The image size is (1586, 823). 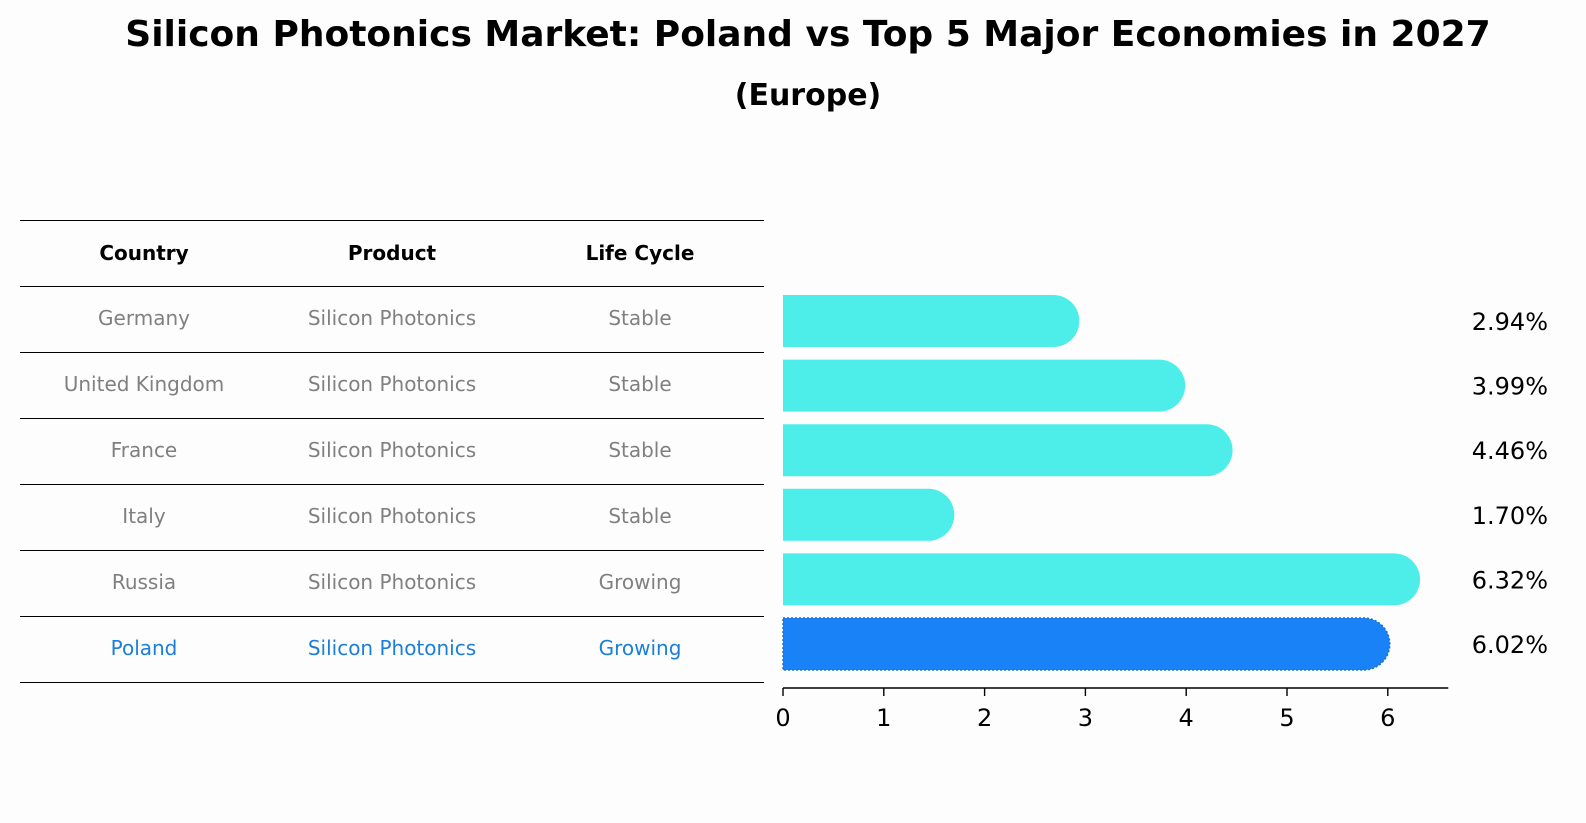 What do you see at coordinates (869, 514) in the screenshot?
I see `bar-italy` at bounding box center [869, 514].